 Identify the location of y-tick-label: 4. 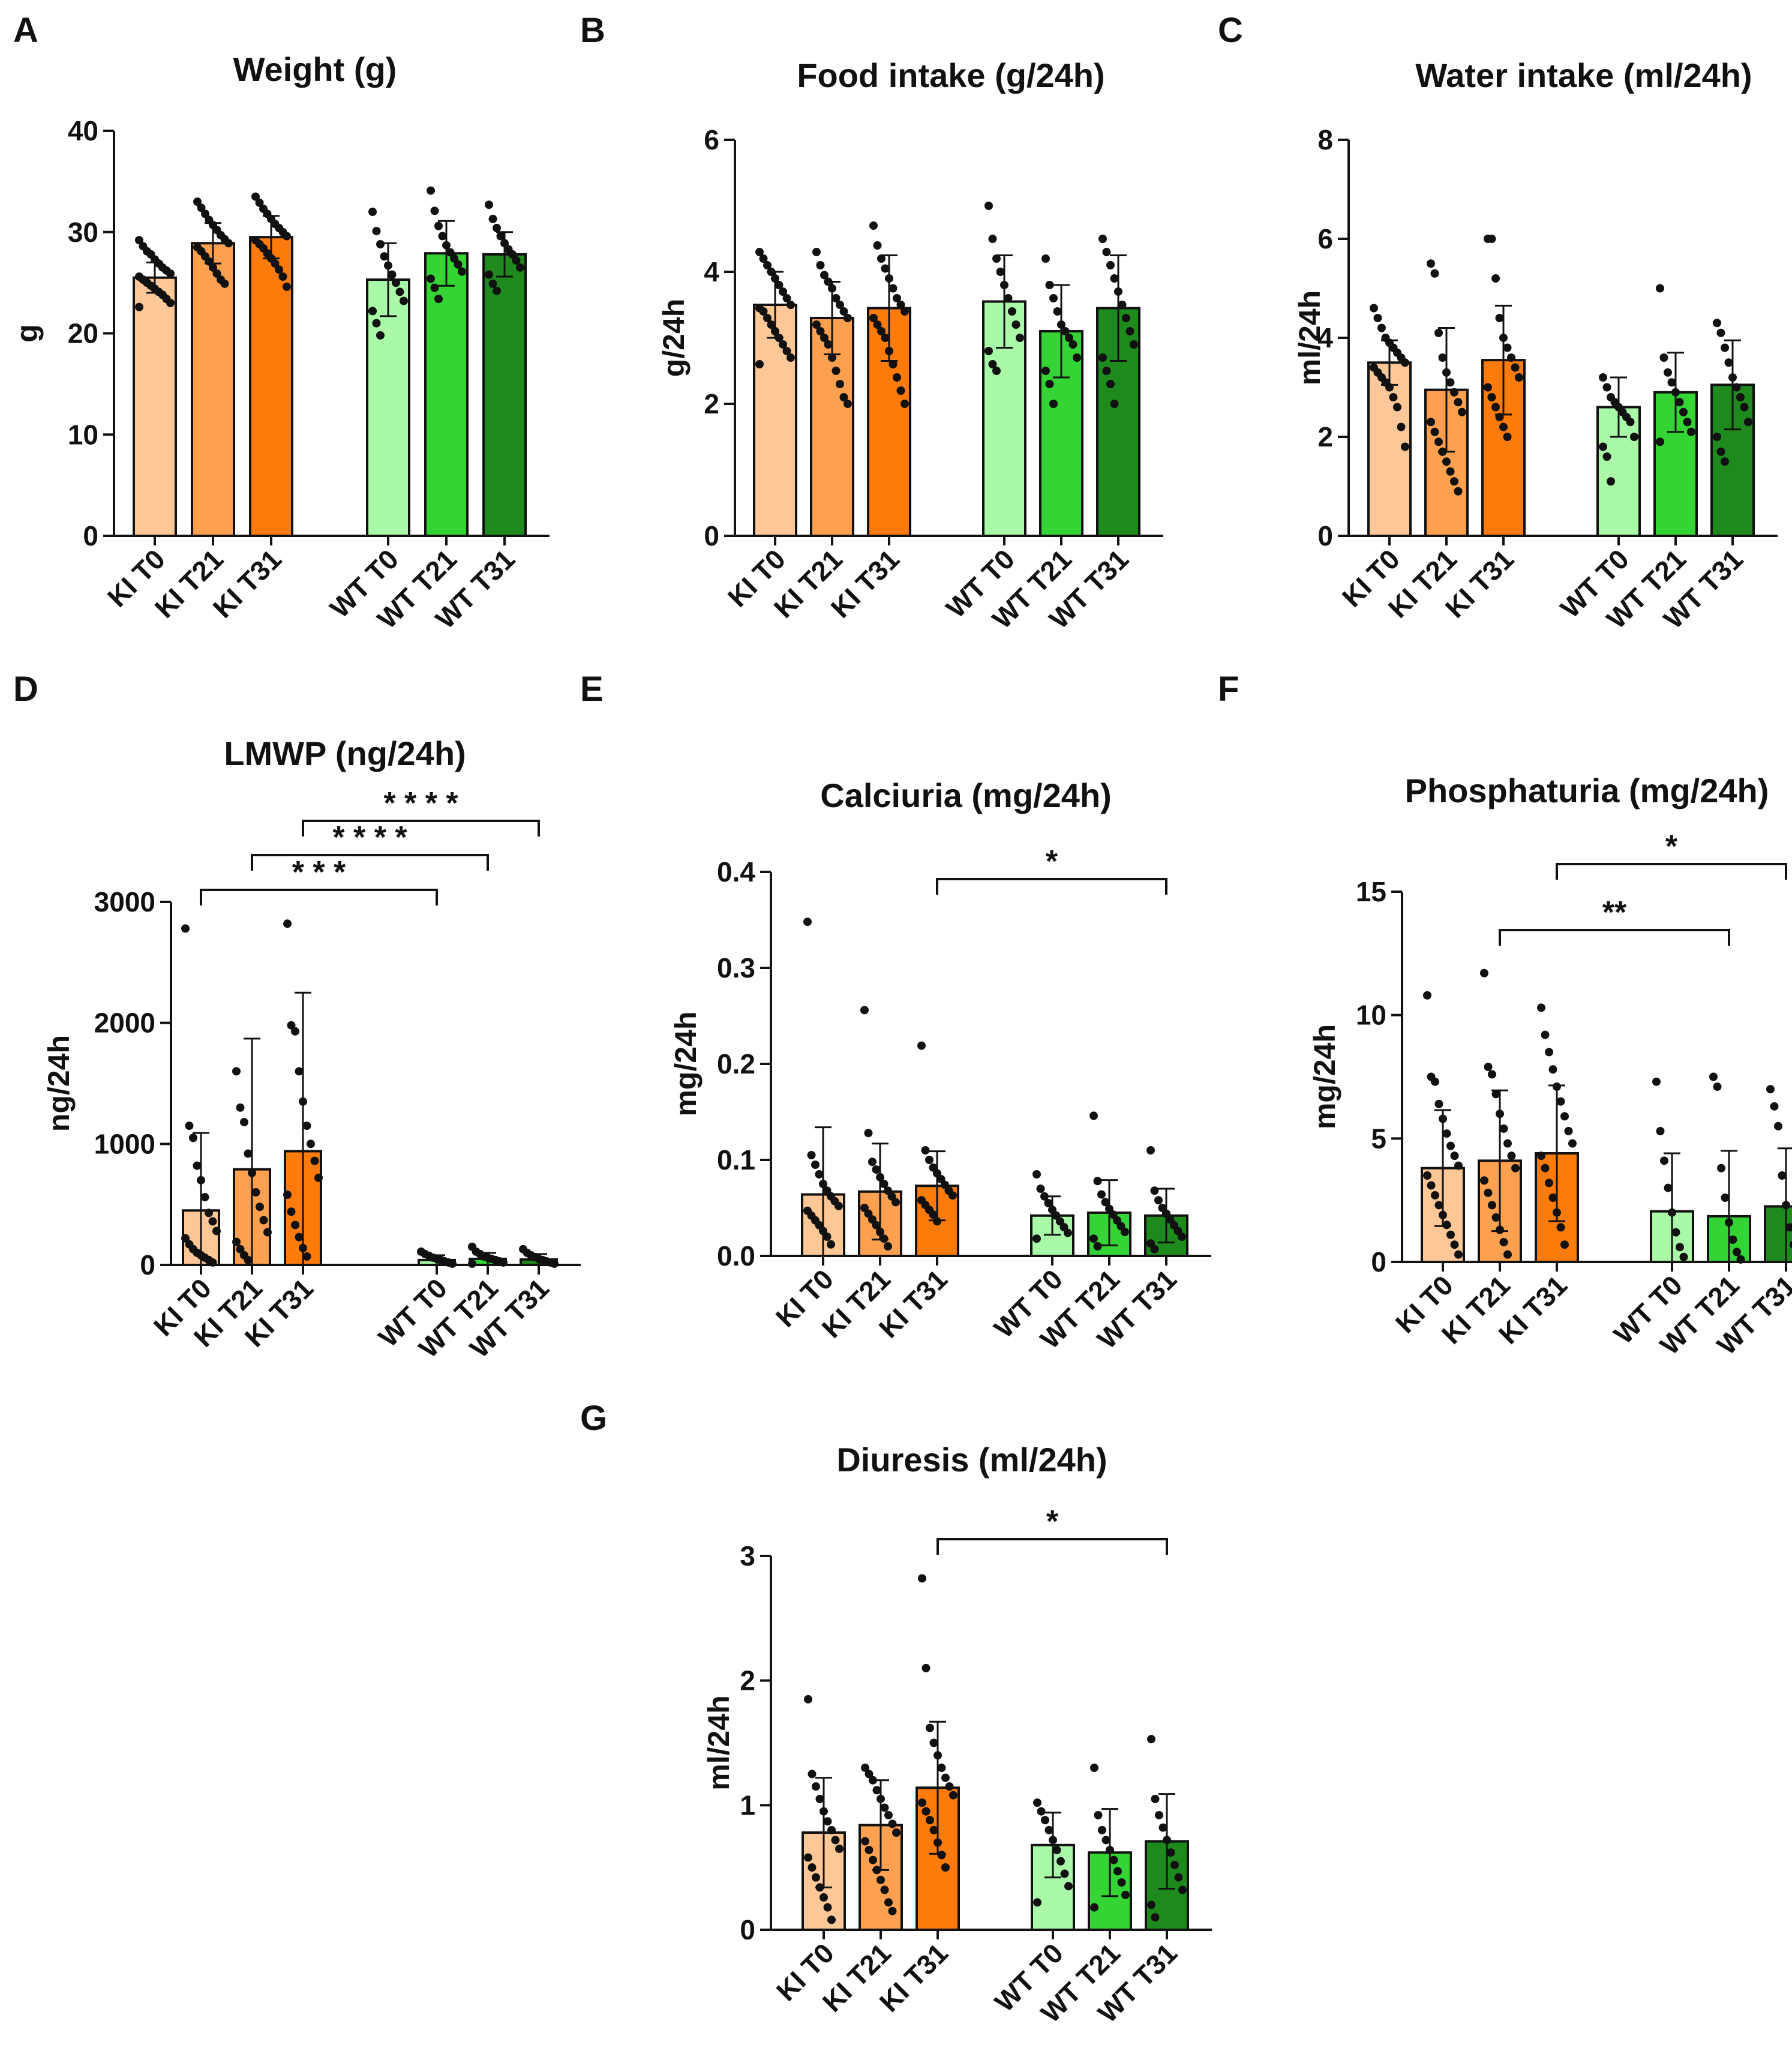
(711, 271).